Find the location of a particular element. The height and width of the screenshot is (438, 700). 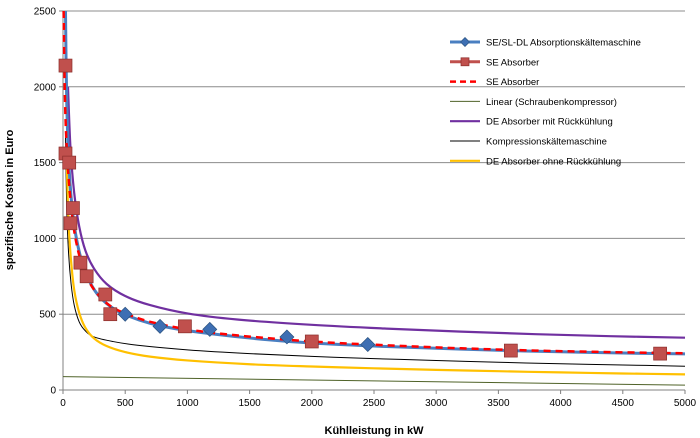

legend-label: DE Absorber ohne Rückkühlung is located at coordinates (553, 161).